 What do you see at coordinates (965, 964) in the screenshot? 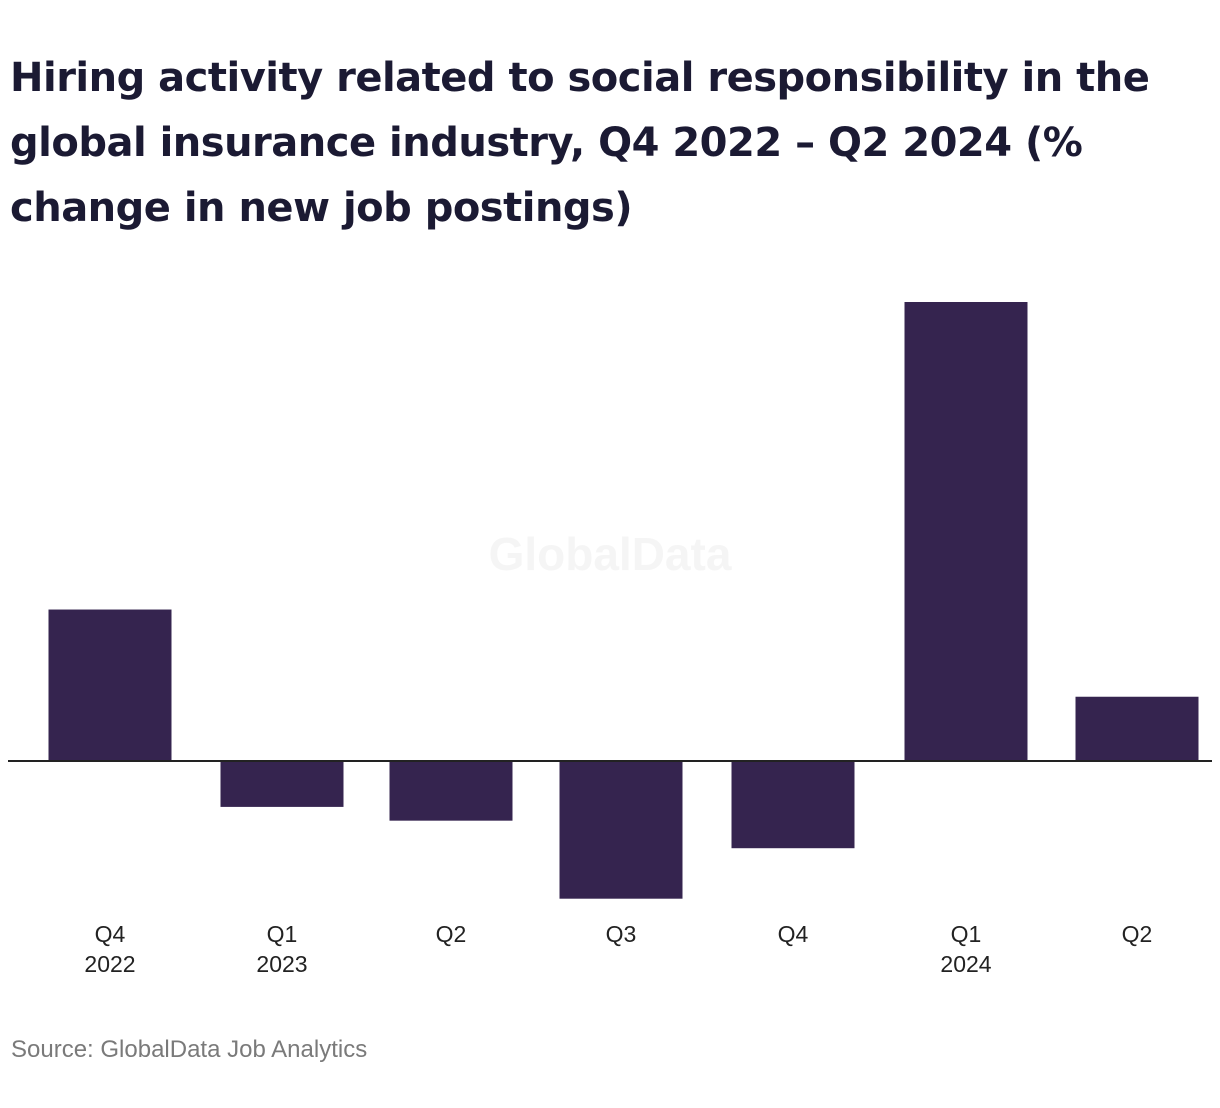
I see `x-tick-year-5: 2024` at bounding box center [965, 964].